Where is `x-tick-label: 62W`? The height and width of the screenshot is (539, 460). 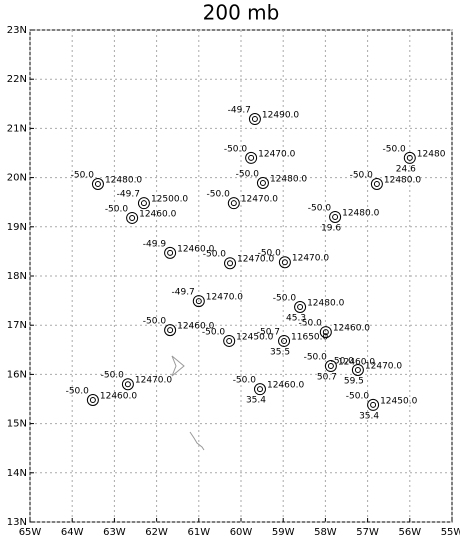
x-tick-label: 62W is located at coordinates (156, 532).